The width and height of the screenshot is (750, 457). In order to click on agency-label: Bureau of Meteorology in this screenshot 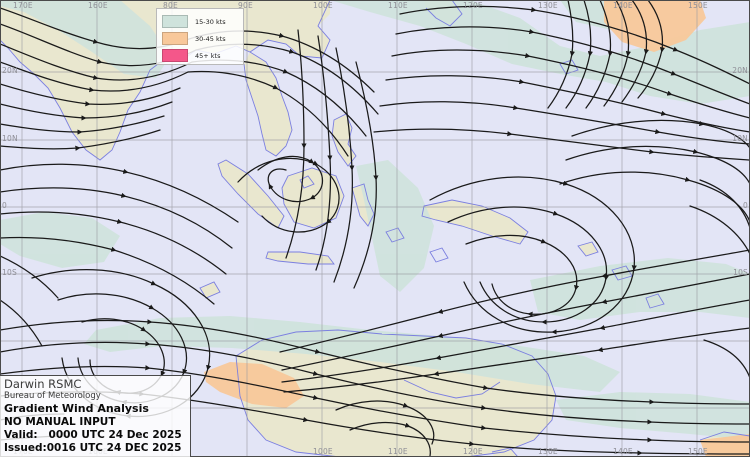, I will do `click(52, 396)`.